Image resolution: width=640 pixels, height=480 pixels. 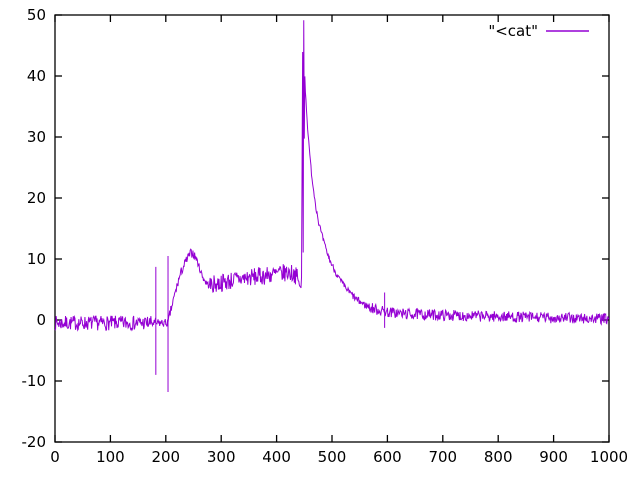 I want to click on legend-label: "<cat", so click(x=513, y=31).